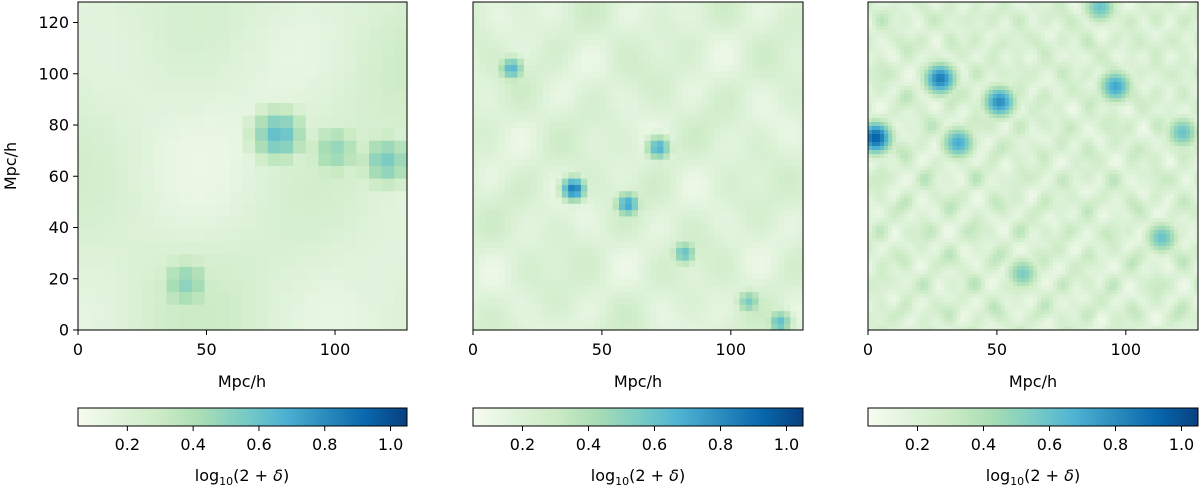  Describe the element at coordinates (390, 444) in the screenshot. I see `colorbar-tick-label: 1.0` at that location.